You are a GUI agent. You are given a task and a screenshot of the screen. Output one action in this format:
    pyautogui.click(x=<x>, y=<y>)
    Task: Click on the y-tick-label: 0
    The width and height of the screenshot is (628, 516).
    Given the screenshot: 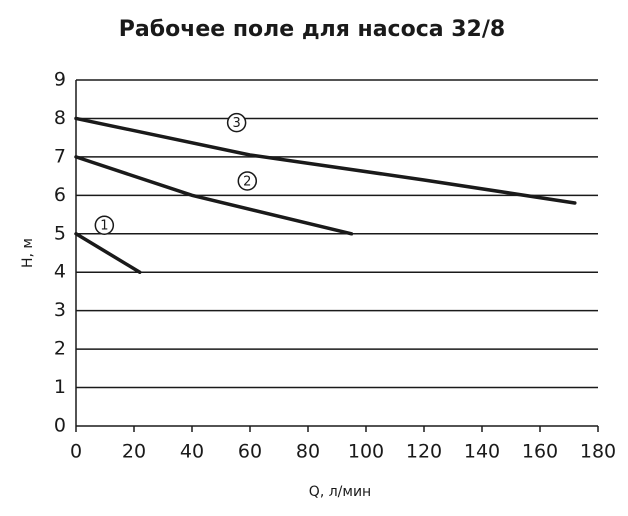 What is the action you would take?
    pyautogui.click(x=60, y=426)
    